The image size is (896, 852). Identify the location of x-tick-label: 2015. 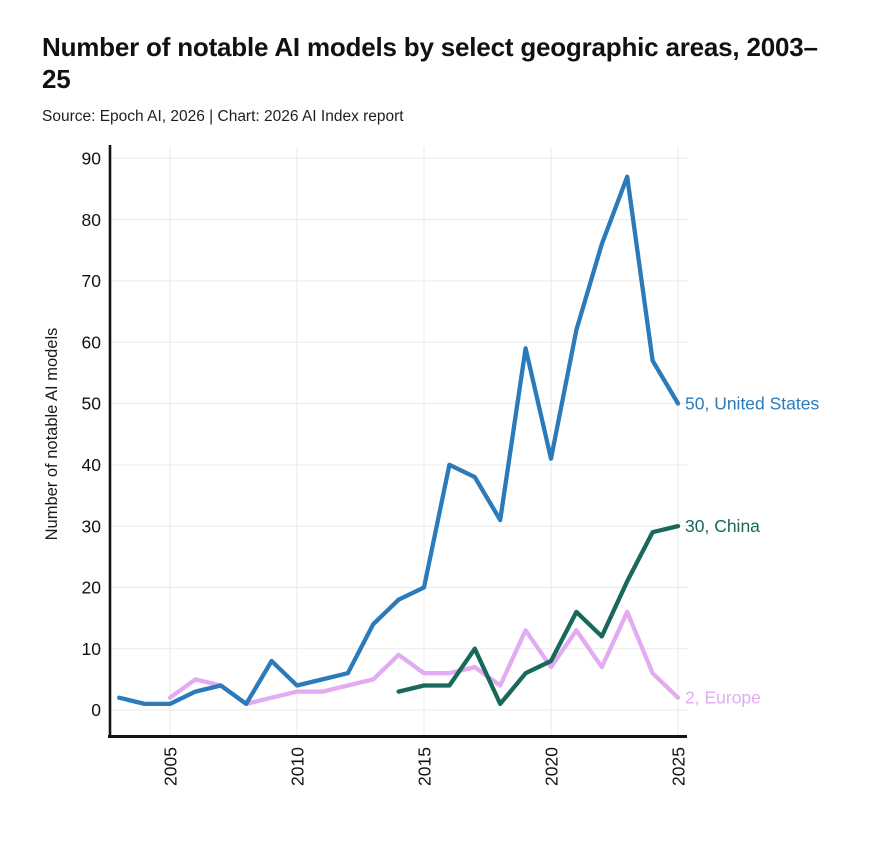
(425, 766).